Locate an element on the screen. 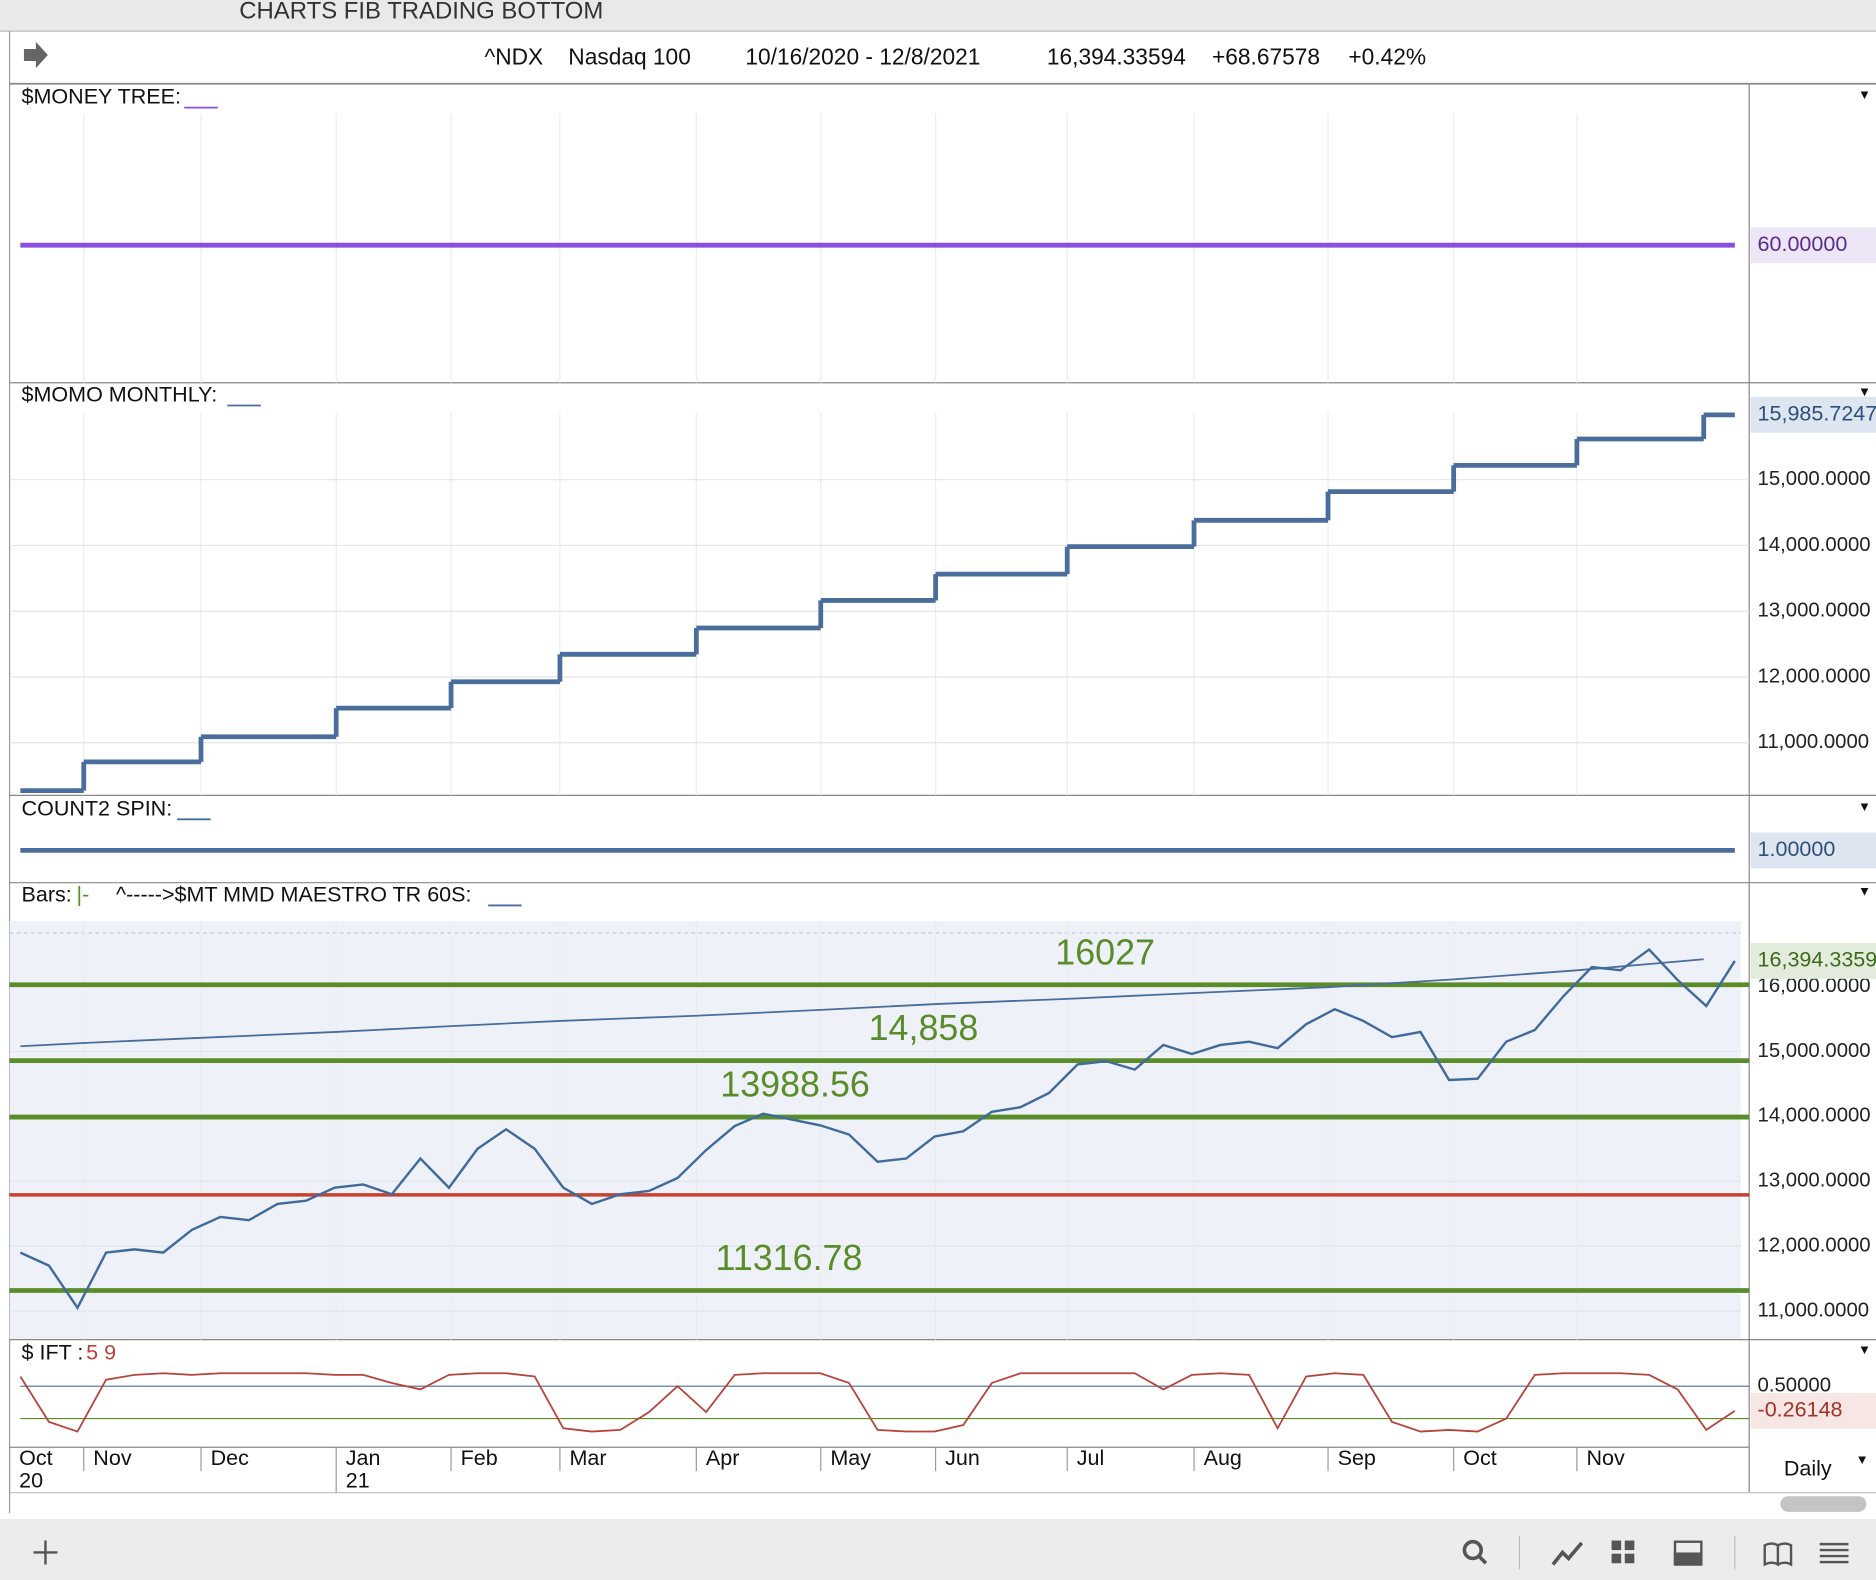  moving-average-line is located at coordinates (862, 1003).